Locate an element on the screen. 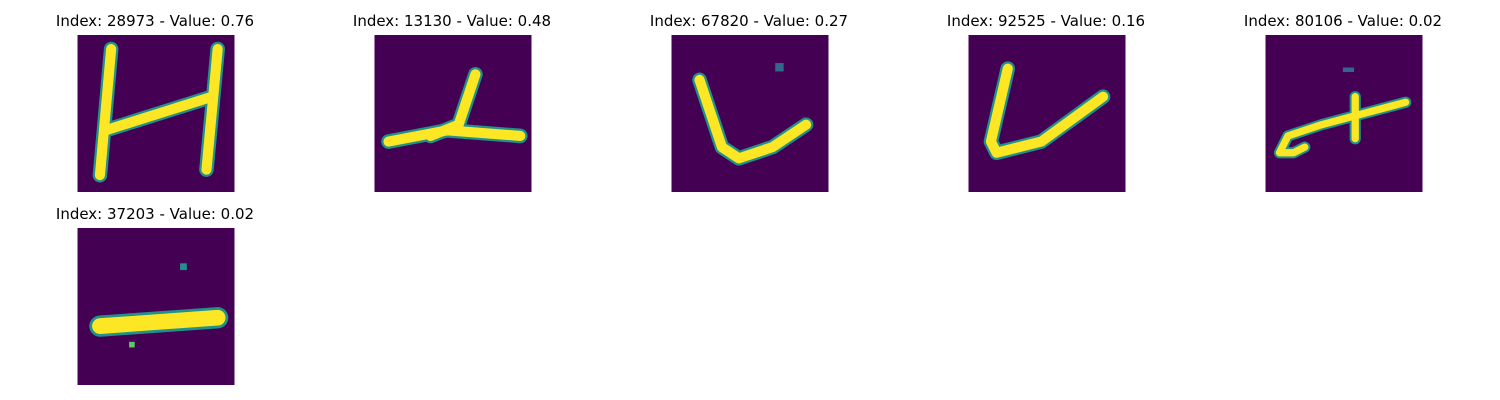 The image size is (1500, 400). panel-title: Index: 92525 - Value: 0.16 is located at coordinates (1046, 21).